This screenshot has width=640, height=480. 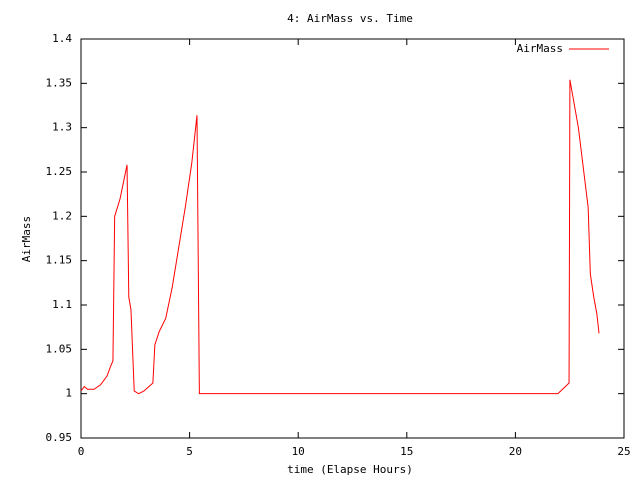 I want to click on x-tick-label: 10, so click(x=298, y=451).